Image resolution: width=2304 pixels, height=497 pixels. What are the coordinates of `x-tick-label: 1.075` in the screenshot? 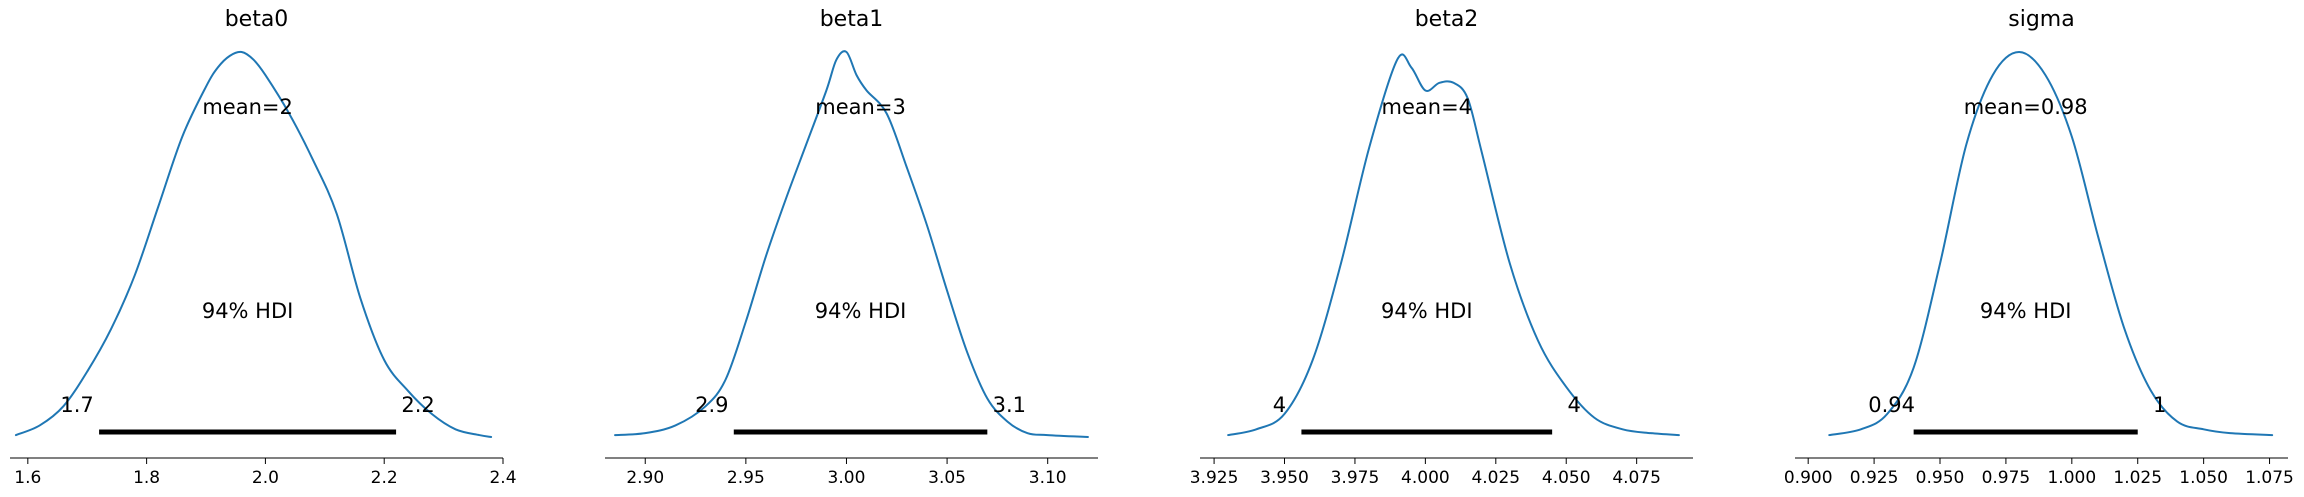 It's located at (2269, 478).